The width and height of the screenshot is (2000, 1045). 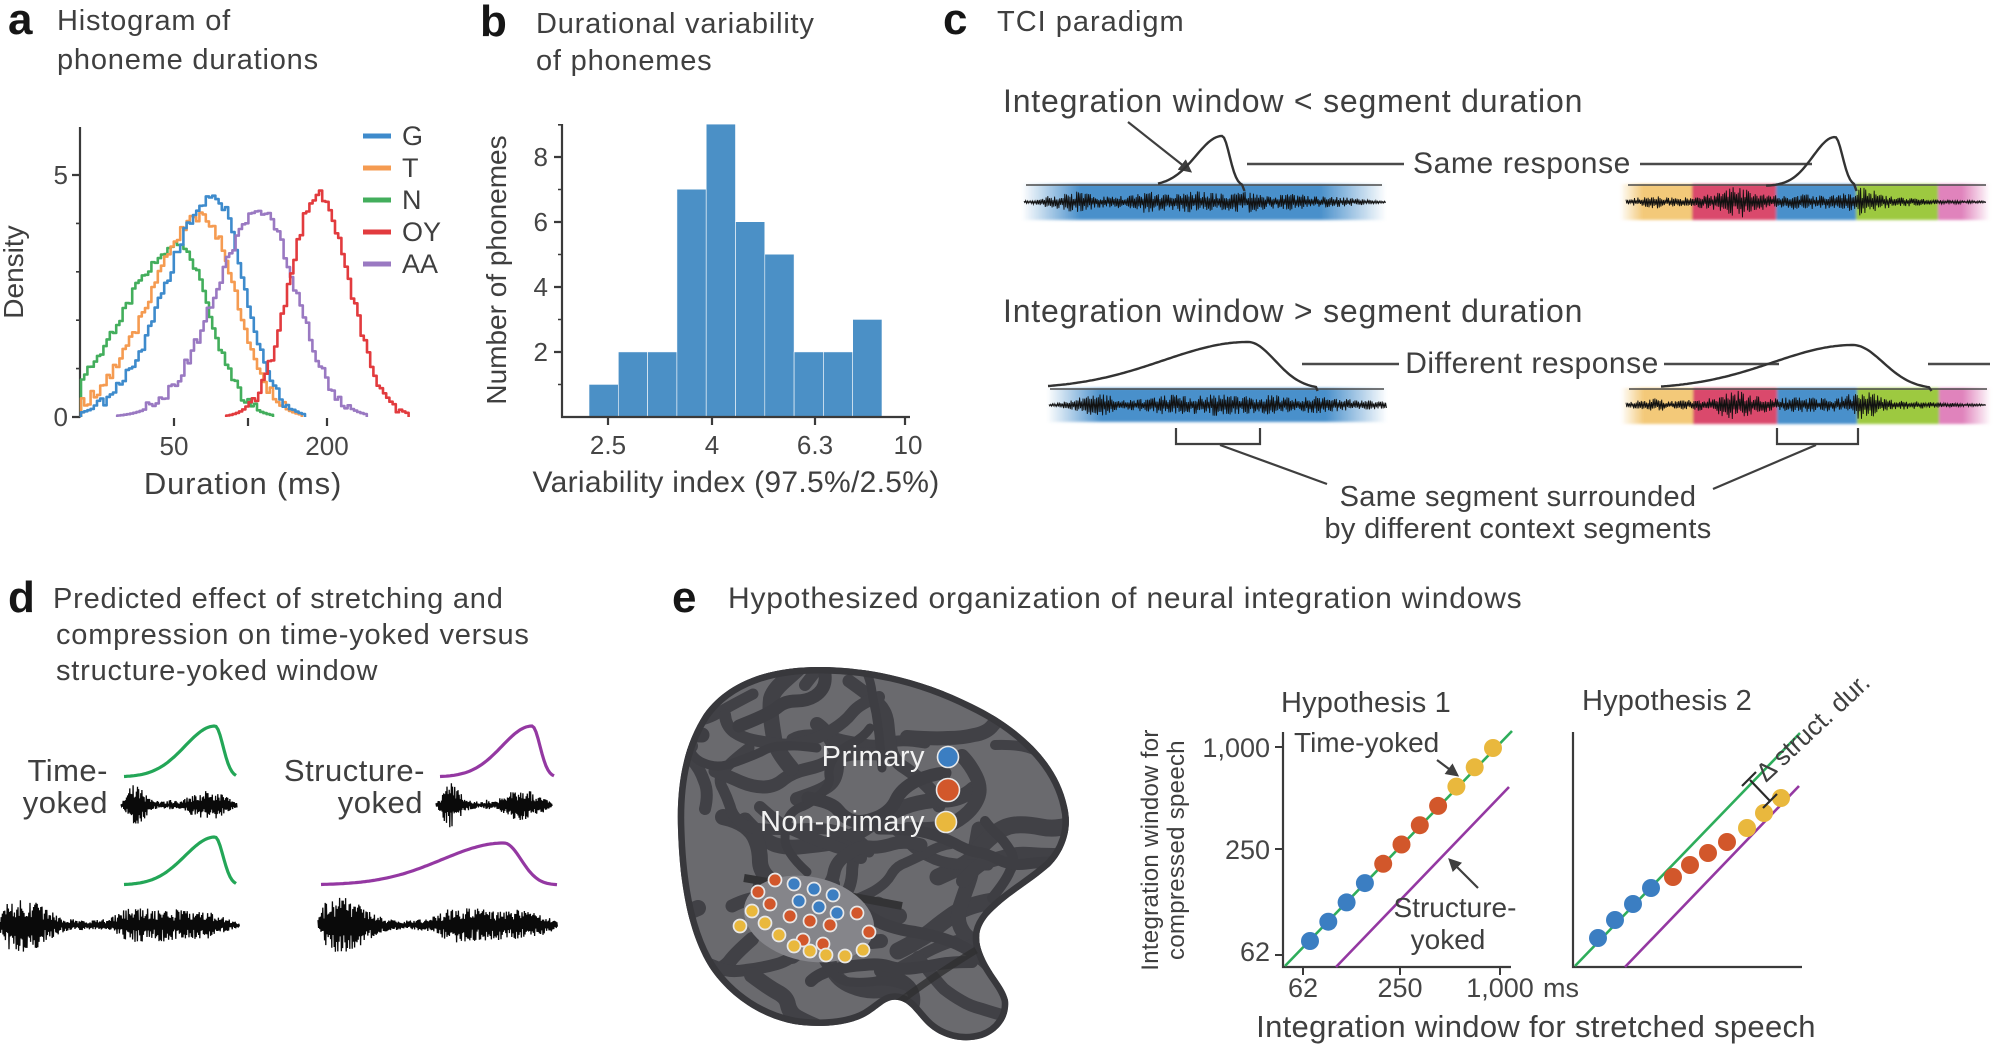 I want to click on svg-text: b, so click(x=493, y=23).